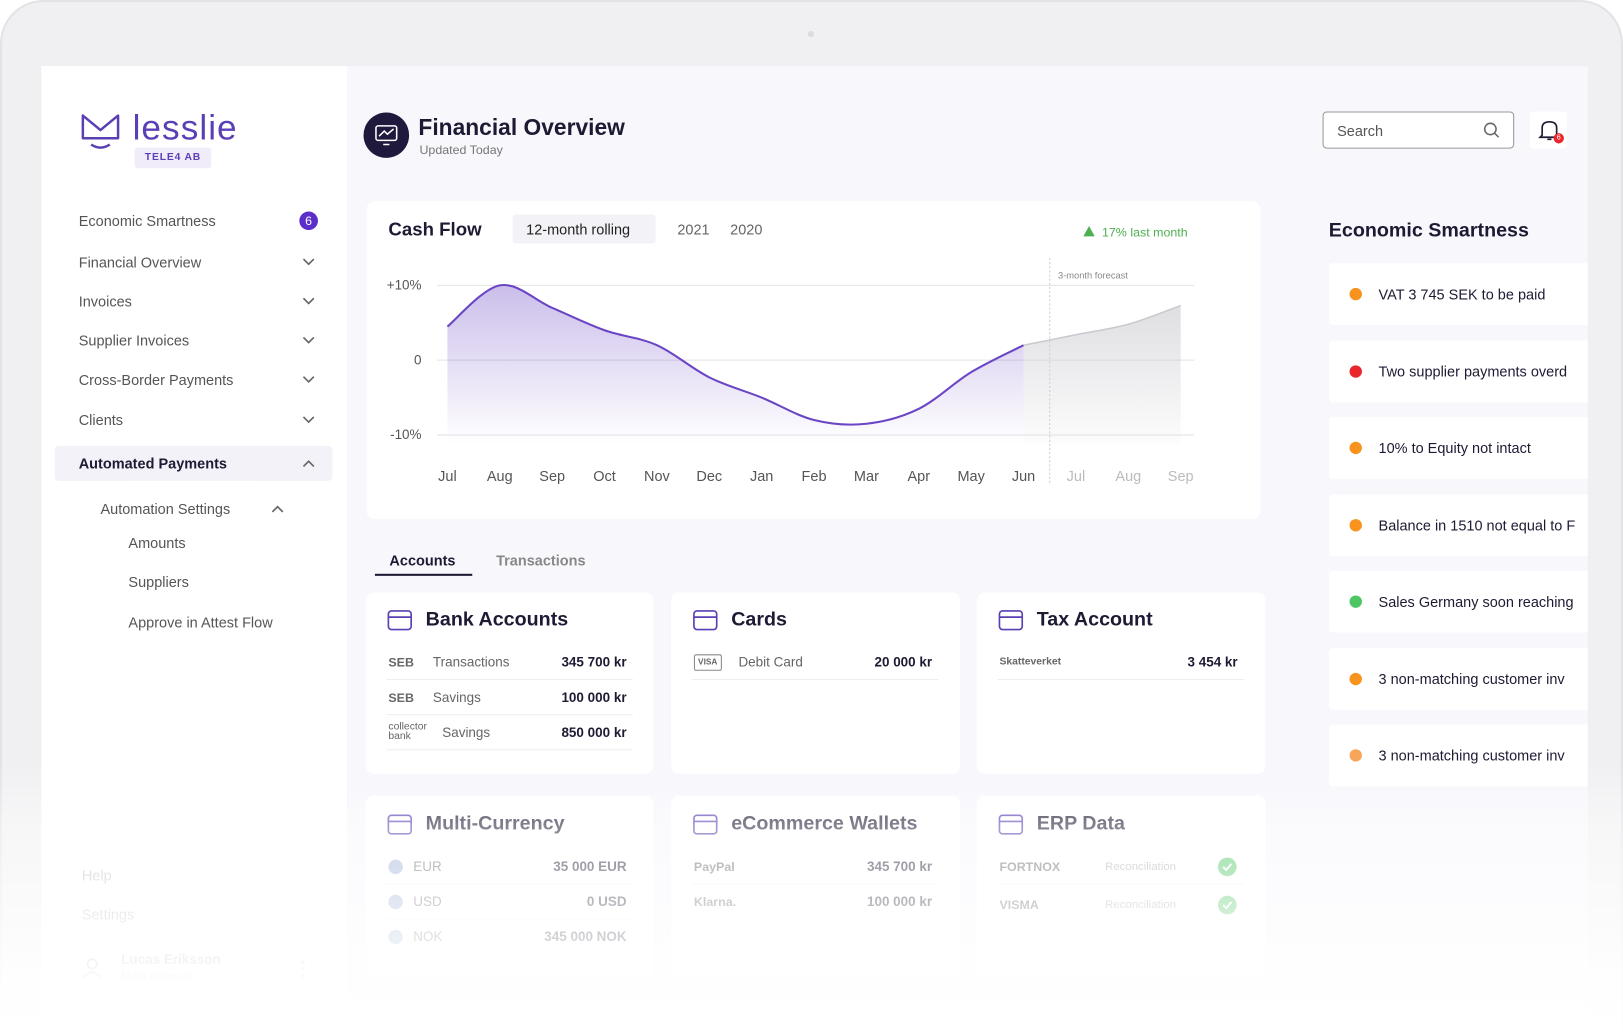 The width and height of the screenshot is (1623, 1032). I want to click on insight-item: Balance in 1510 not equal to F, so click(1458, 524).